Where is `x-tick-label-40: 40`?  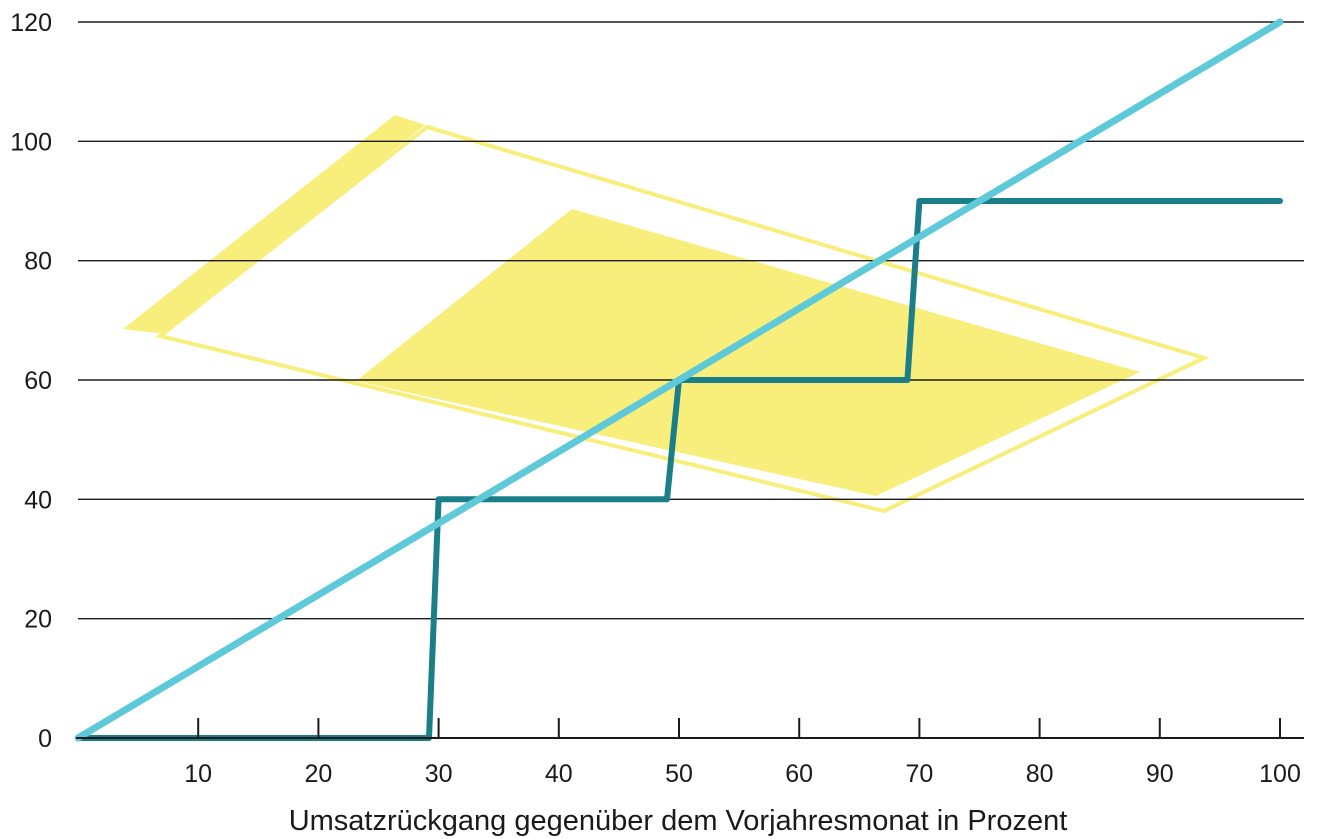 x-tick-label-40: 40 is located at coordinates (559, 774).